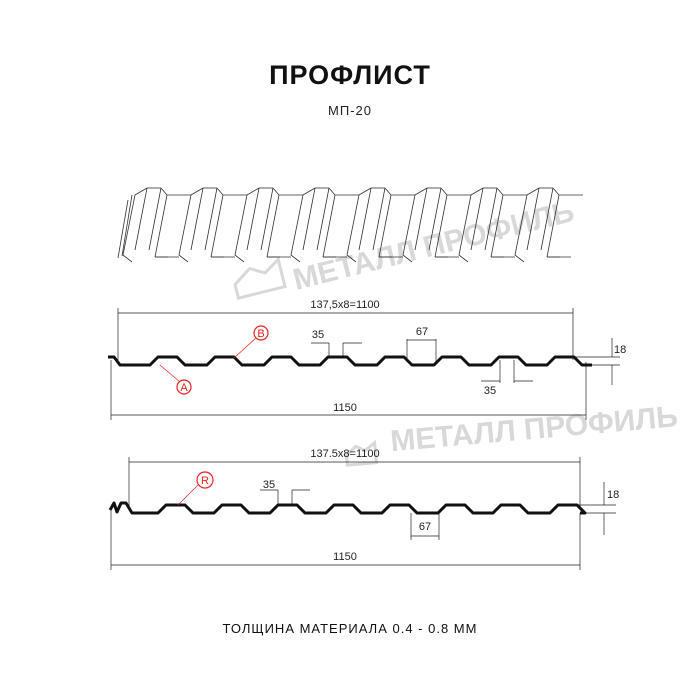 This screenshot has height=700, width=700. What do you see at coordinates (318, 335) in the screenshot?
I see `dim-35-top-label: 35` at bounding box center [318, 335].